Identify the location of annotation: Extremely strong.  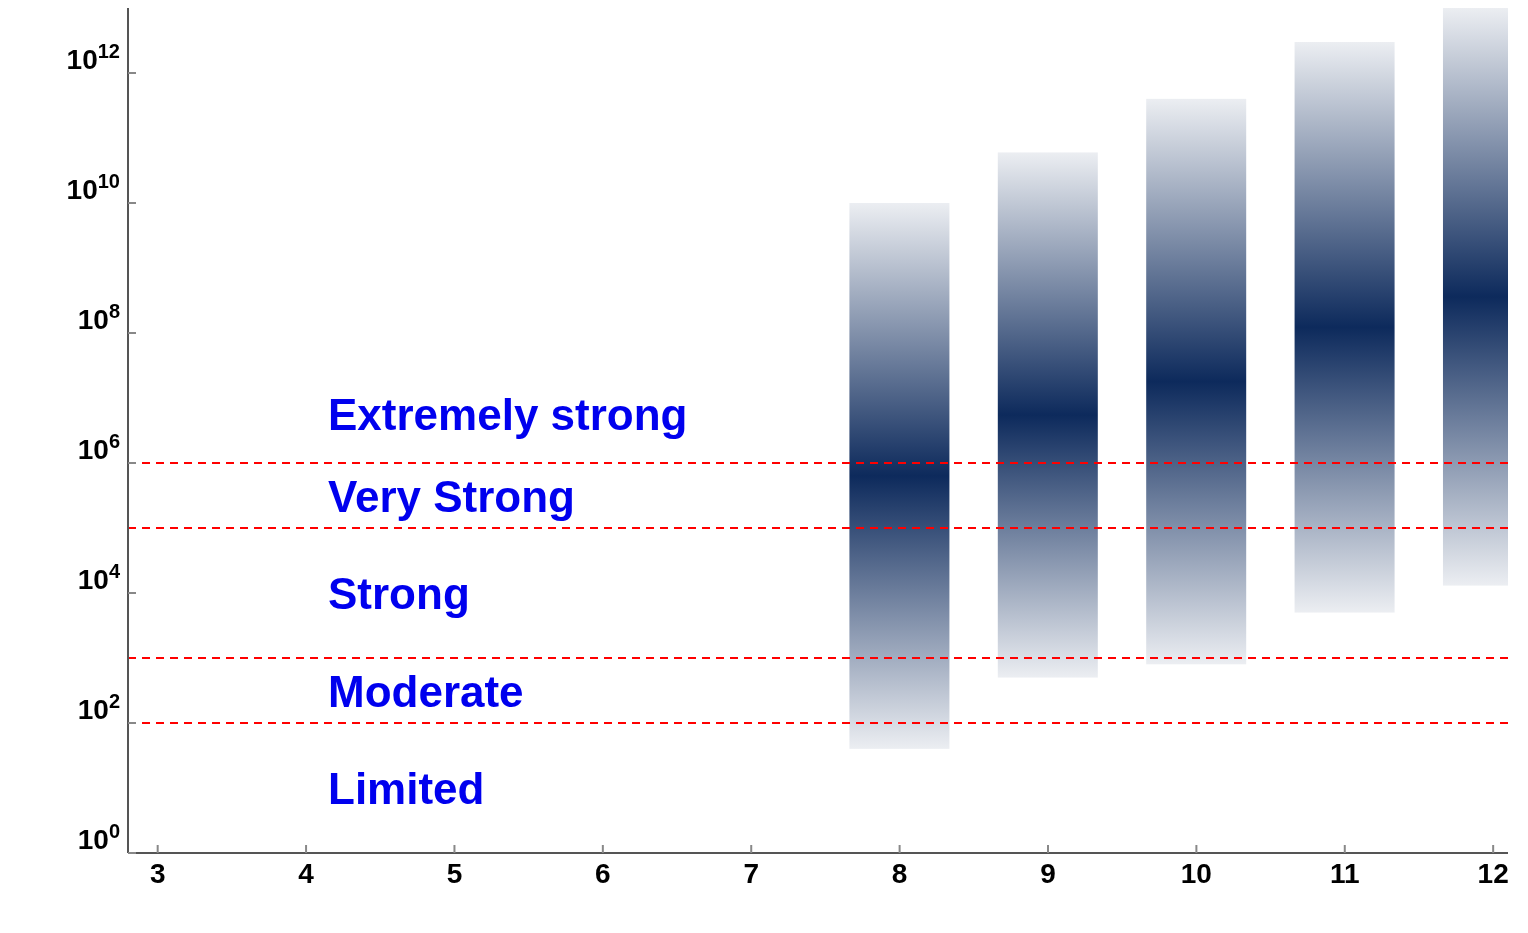
(508, 415).